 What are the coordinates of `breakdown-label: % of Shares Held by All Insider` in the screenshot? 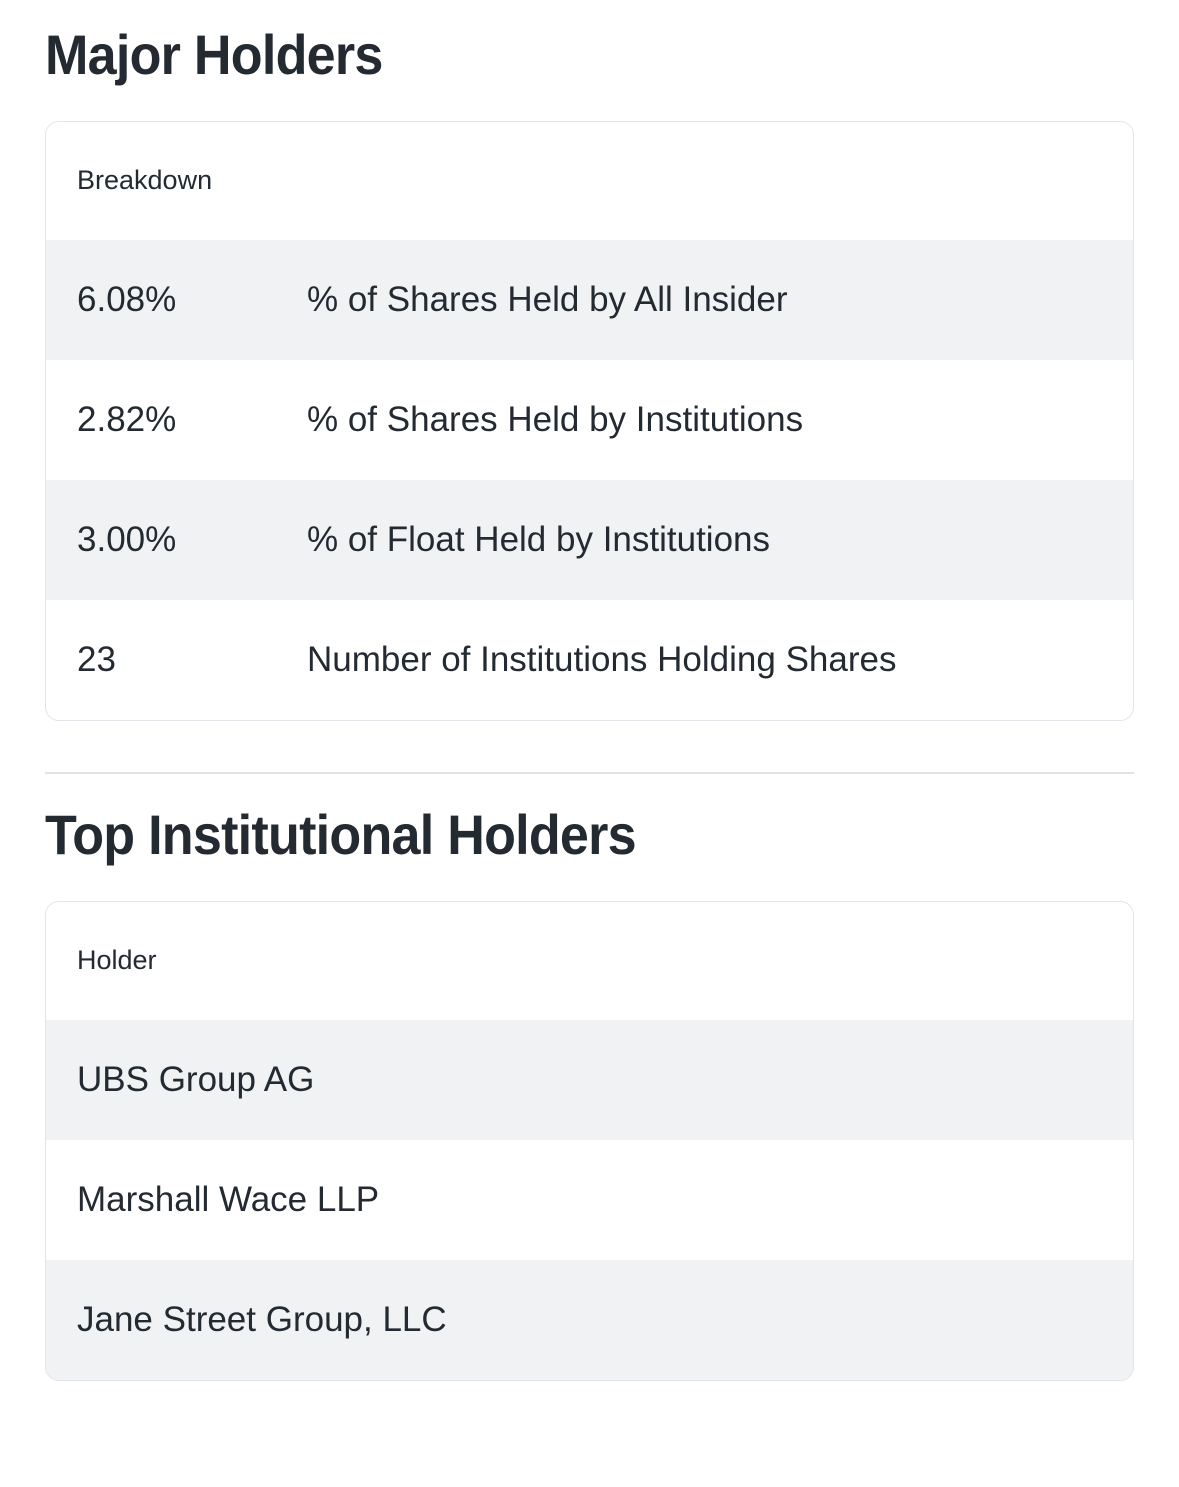 It's located at (547, 300).